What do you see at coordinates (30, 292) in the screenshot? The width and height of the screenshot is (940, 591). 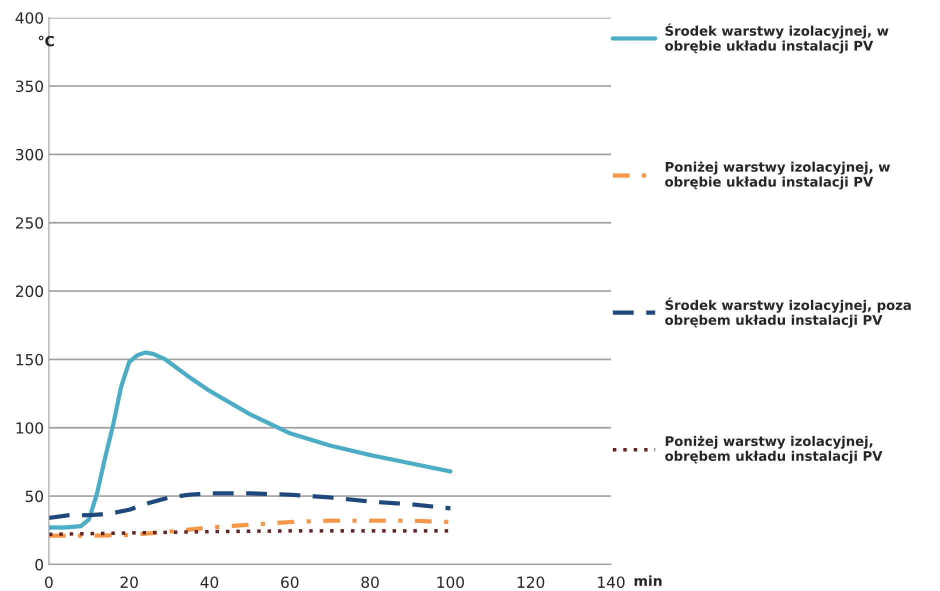 I see `y-tick-label: 200` at bounding box center [30, 292].